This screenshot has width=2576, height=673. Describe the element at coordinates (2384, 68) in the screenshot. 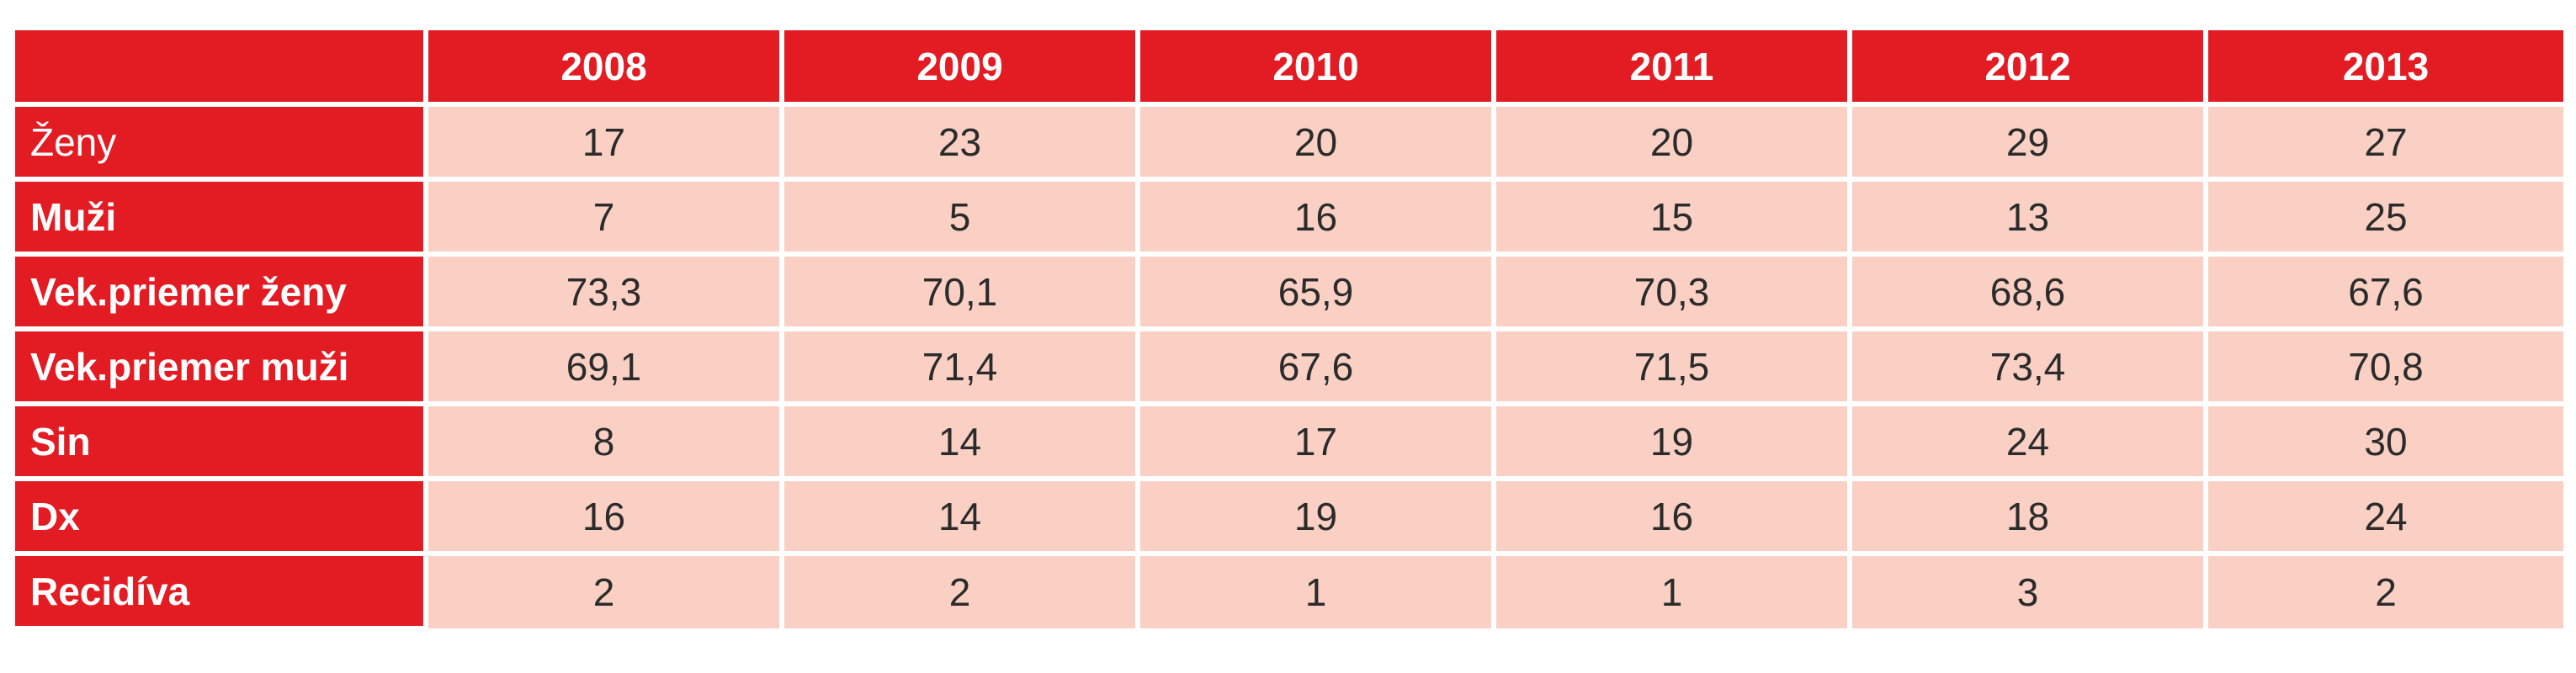

I see `column-header-2013: 2013` at that location.